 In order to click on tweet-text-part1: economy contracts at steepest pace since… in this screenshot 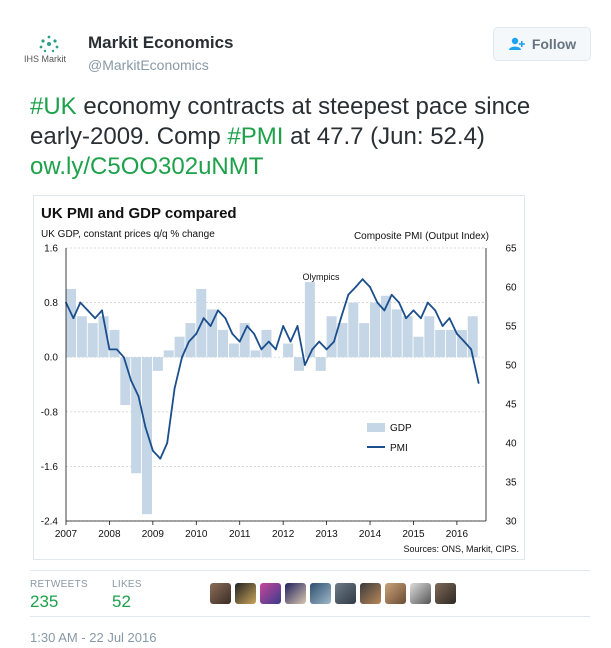, I will do `click(280, 121)`.